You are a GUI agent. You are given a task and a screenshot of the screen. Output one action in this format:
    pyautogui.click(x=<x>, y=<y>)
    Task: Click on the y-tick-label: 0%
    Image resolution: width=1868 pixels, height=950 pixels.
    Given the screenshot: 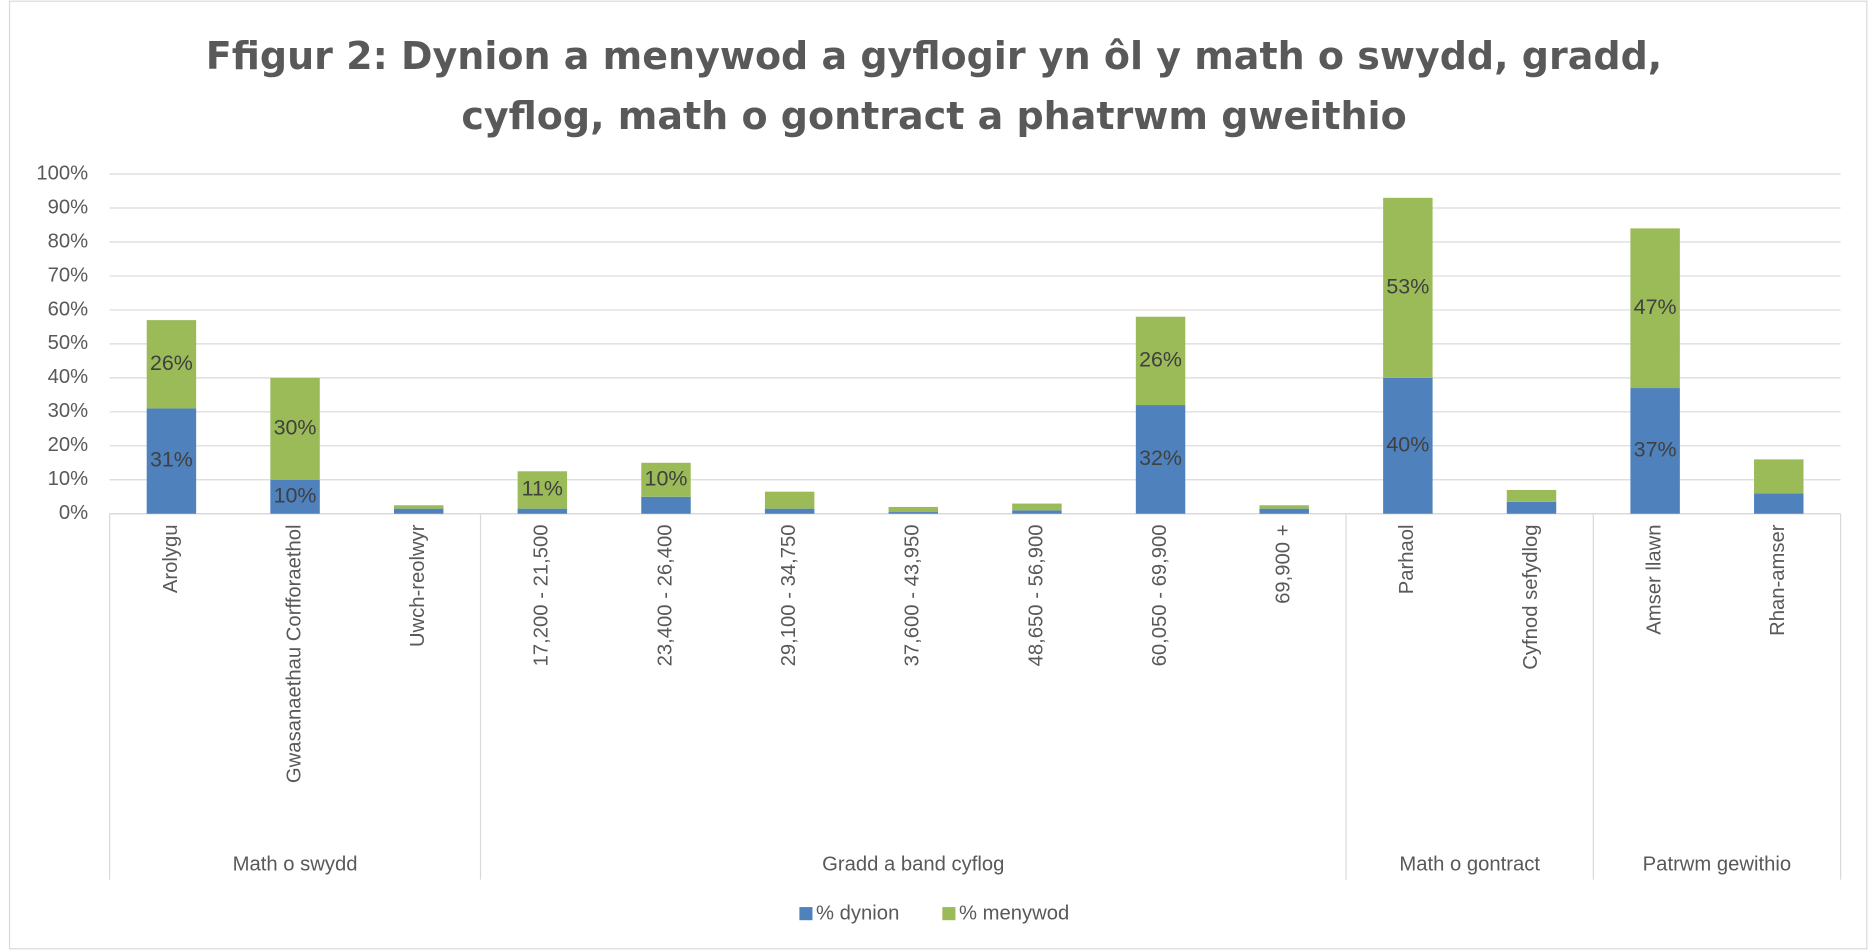 What is the action you would take?
    pyautogui.click(x=73, y=513)
    